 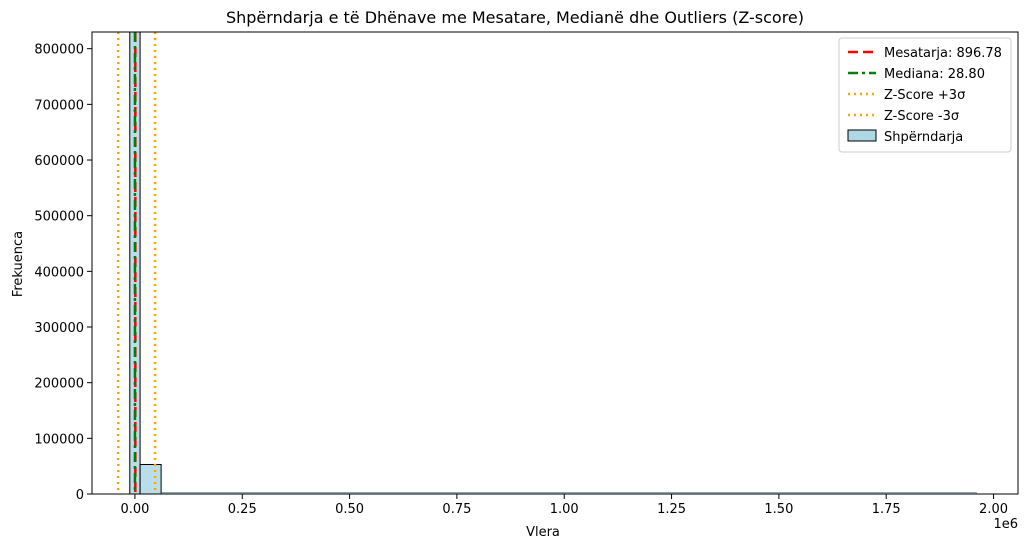 What do you see at coordinates (934, 74) in the screenshot?
I see `legend-label: Mediana: 28.80` at bounding box center [934, 74].